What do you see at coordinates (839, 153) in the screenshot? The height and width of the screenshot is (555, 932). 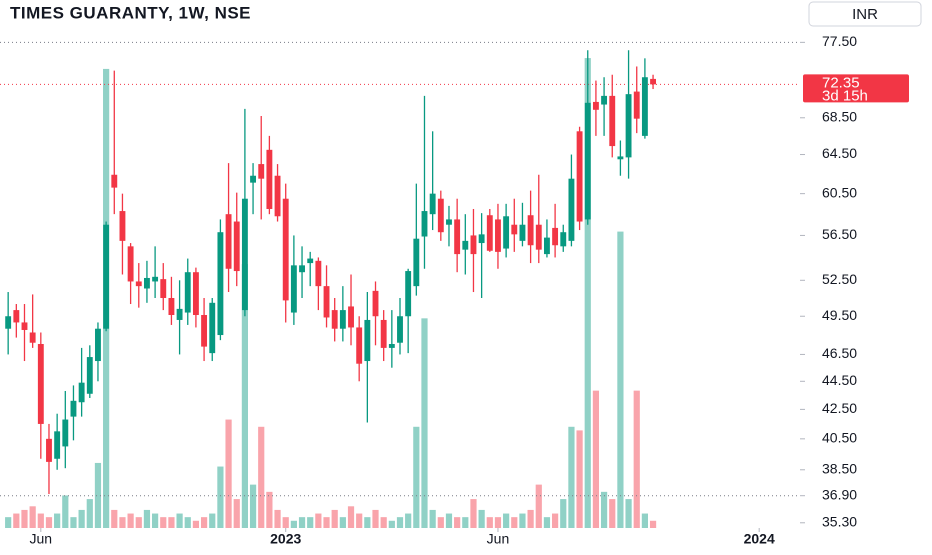 I see `y-tick-label: 64.50` at bounding box center [839, 153].